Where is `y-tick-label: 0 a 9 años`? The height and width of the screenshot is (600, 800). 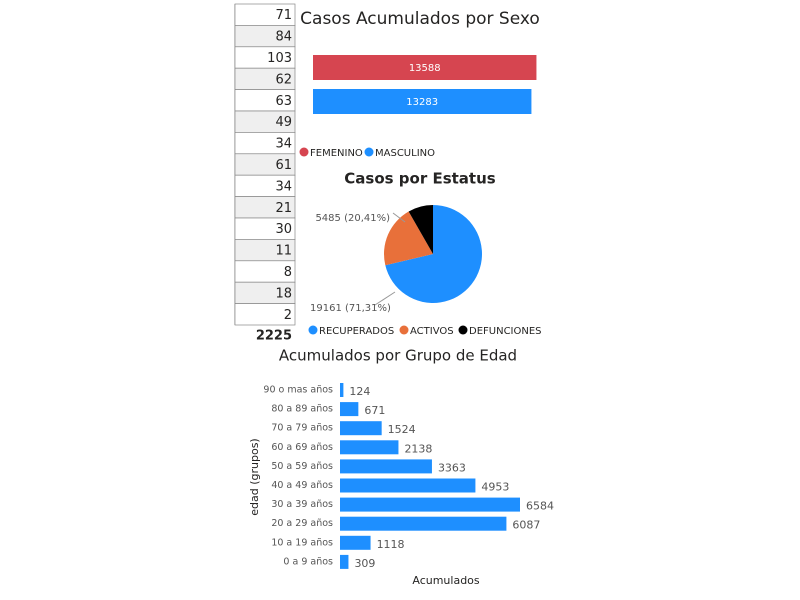 y-tick-label: 0 a 9 años is located at coordinates (308, 561).